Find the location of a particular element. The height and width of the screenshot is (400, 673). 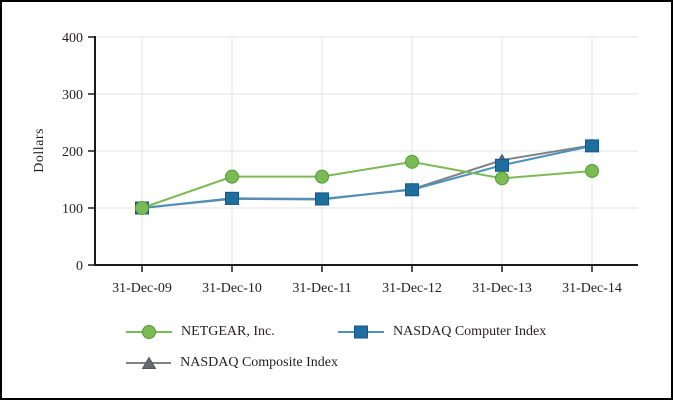

y-tick-label: 400 is located at coordinates (72, 38).